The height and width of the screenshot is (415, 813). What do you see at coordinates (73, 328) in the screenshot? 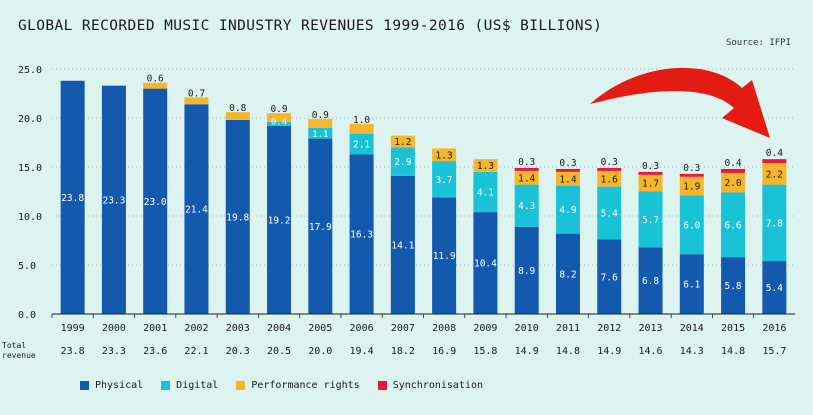
I see `x-tick-label: 1999` at bounding box center [73, 328].